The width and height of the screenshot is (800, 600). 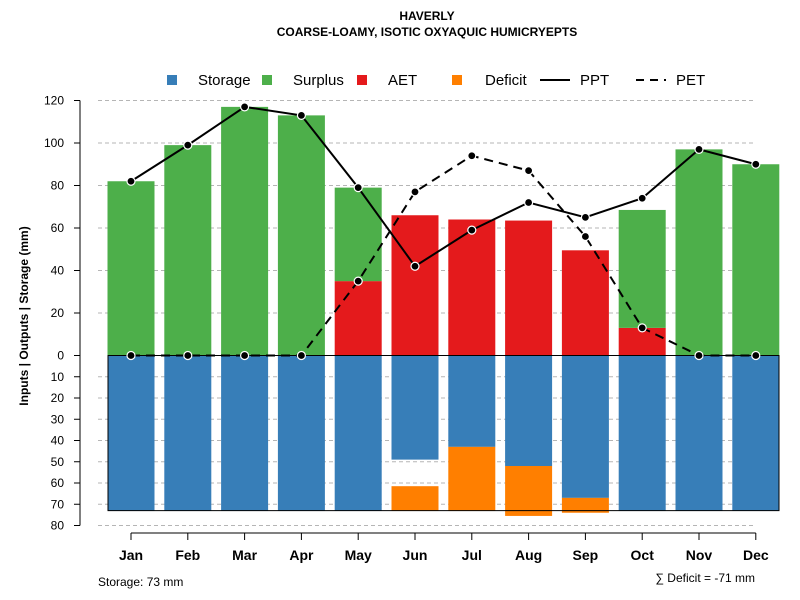 What do you see at coordinates (585, 426) in the screenshot?
I see `bar-storage-sep` at bounding box center [585, 426].